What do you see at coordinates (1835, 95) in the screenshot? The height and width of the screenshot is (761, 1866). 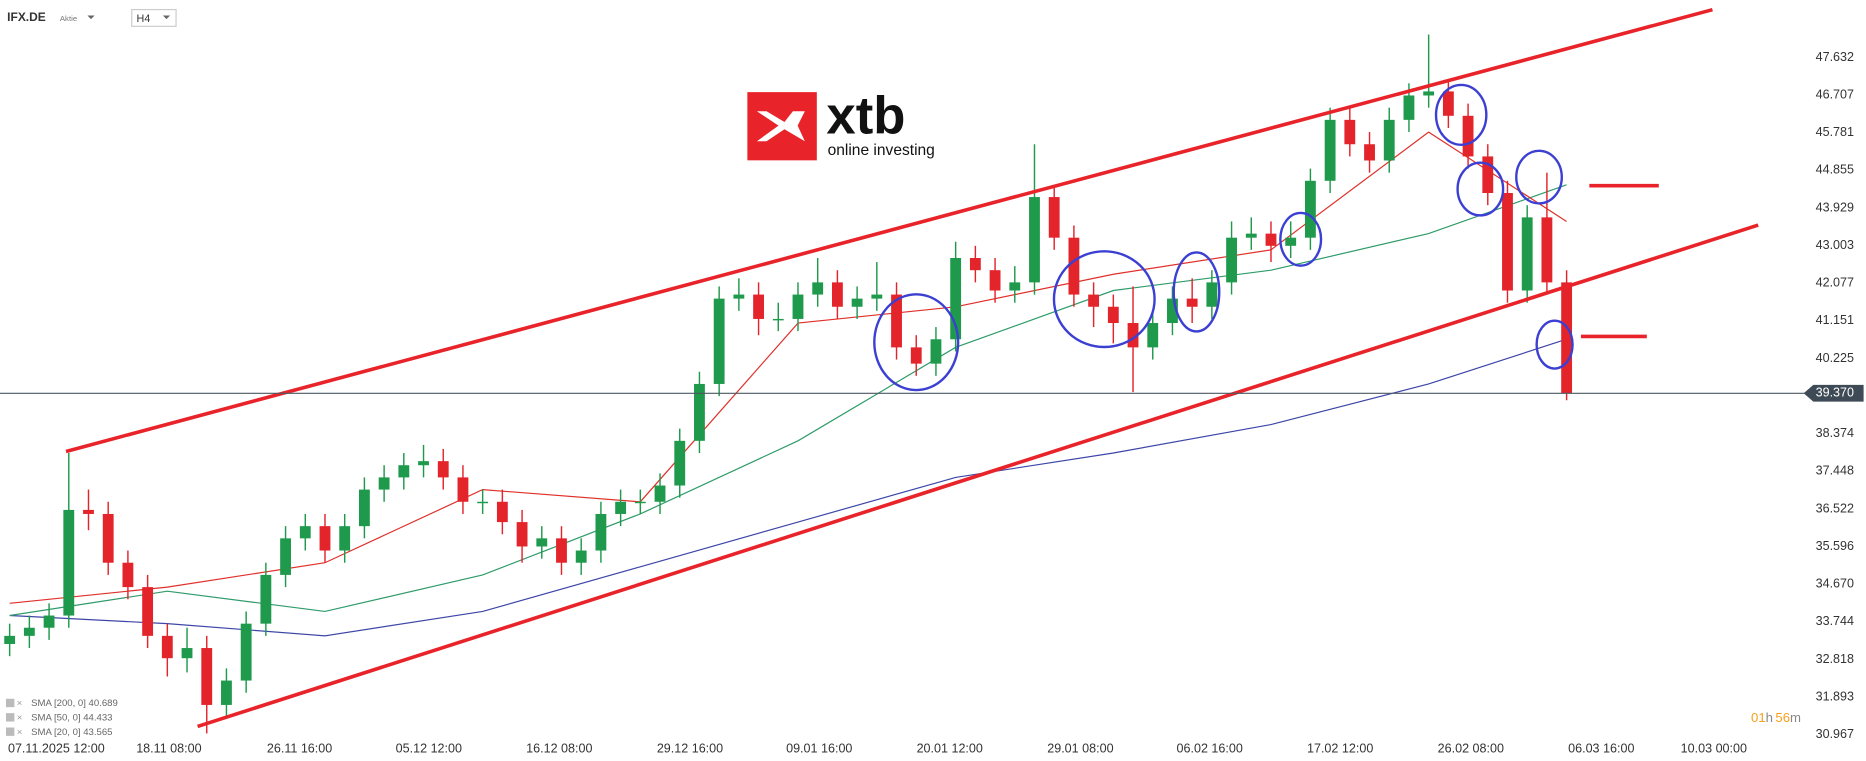 I see `y-tick-label: 46.707` at bounding box center [1835, 95].